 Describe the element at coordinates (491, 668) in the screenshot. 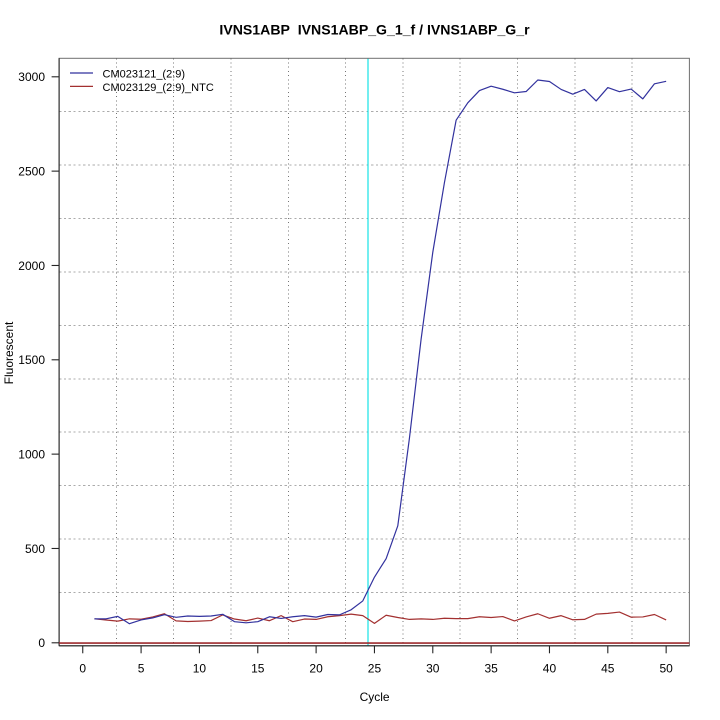

I see `svg-text: 35` at that location.